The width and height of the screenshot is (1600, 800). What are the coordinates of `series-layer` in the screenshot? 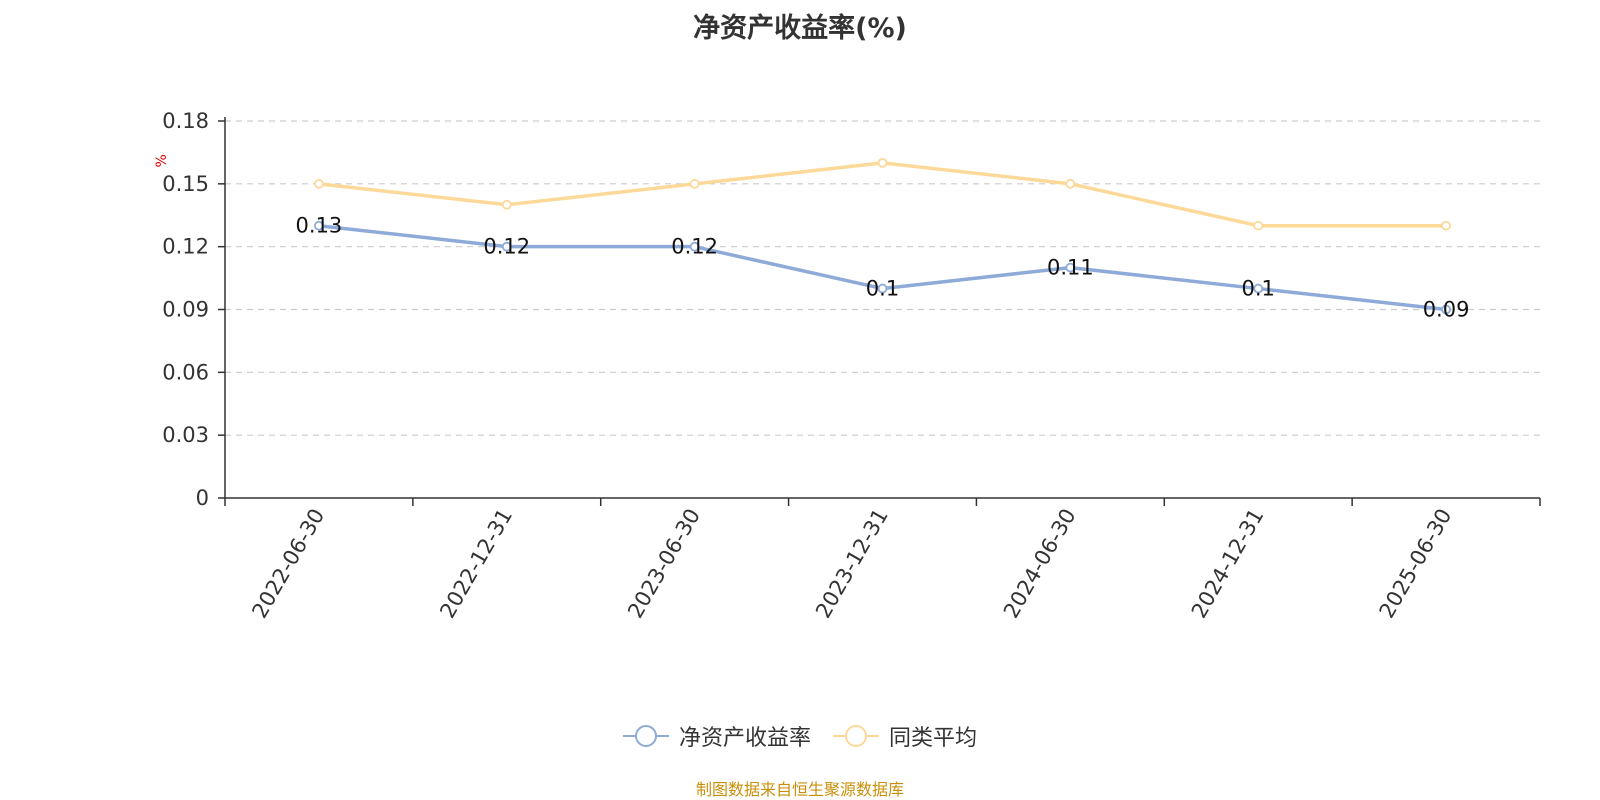 It's located at (882, 236).